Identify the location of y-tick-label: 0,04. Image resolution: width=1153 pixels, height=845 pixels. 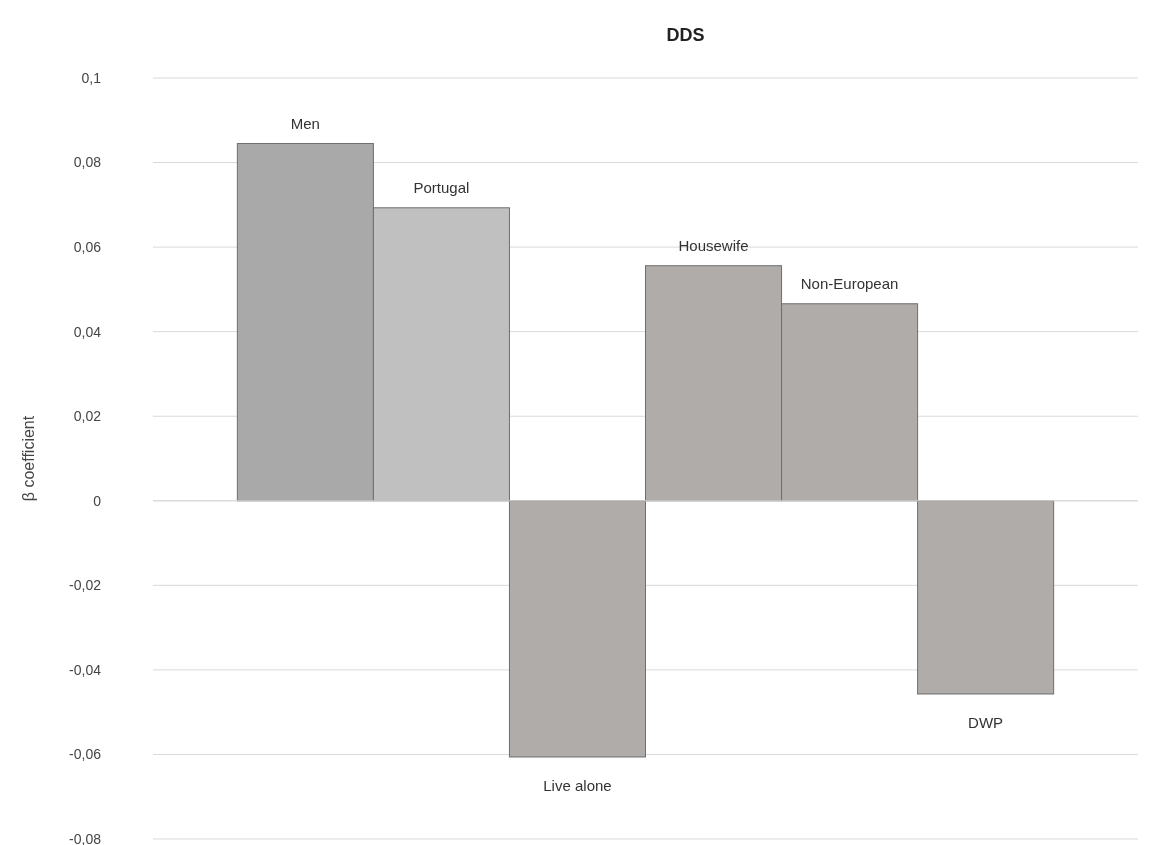
(87, 331).